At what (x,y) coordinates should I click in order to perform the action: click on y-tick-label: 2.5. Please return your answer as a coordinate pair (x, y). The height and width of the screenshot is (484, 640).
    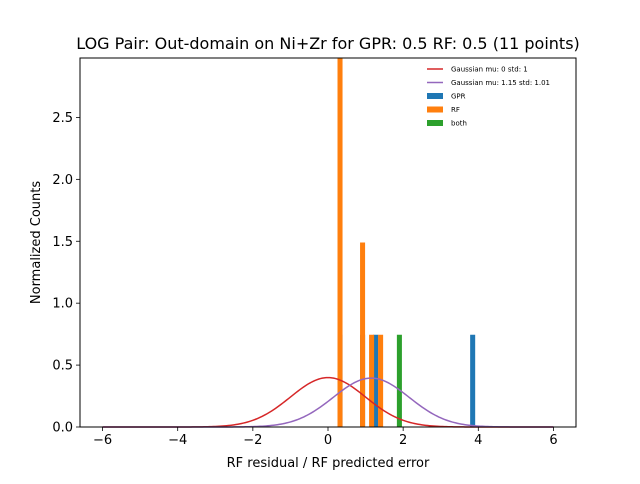
    Looking at the image, I should click on (62, 118).